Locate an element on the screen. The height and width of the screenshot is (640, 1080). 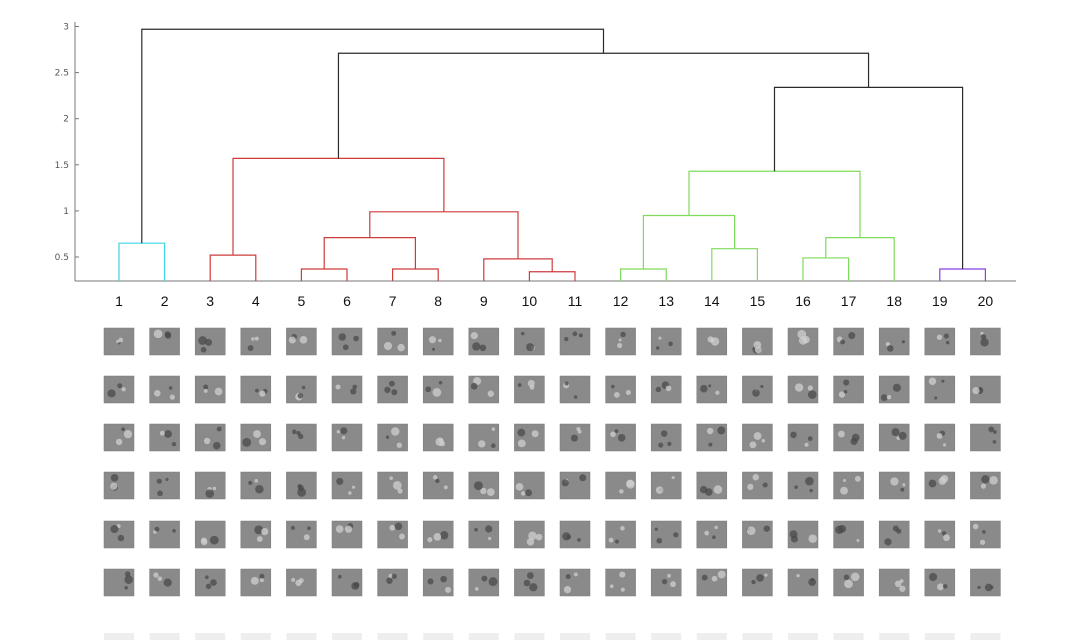
y-tick-label: 2.5 is located at coordinates (62, 74).